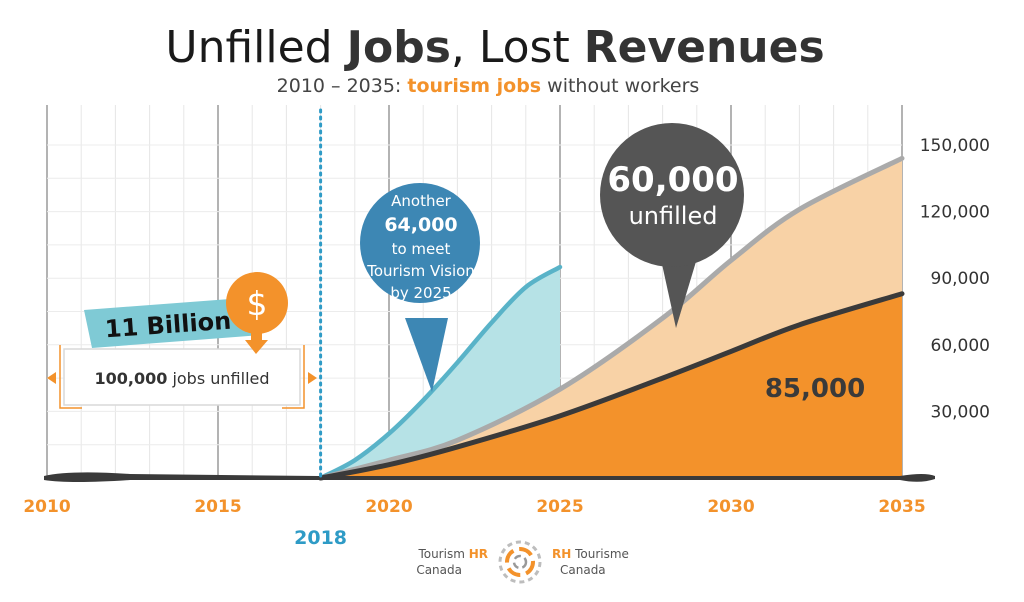  I want to click on ring-logo-icon, so click(520, 562).